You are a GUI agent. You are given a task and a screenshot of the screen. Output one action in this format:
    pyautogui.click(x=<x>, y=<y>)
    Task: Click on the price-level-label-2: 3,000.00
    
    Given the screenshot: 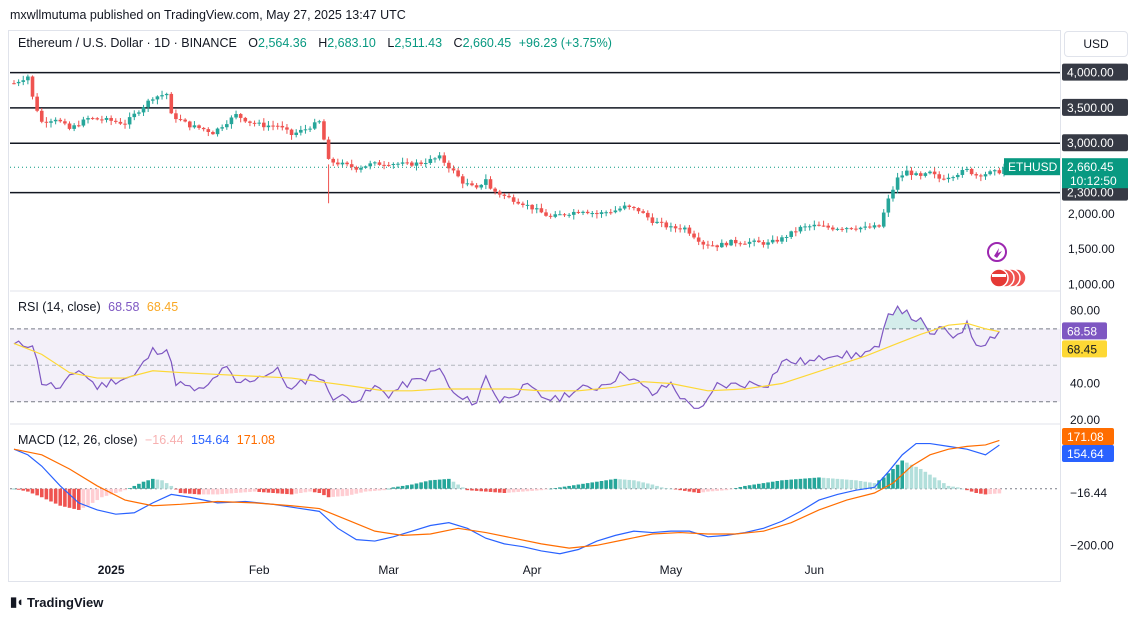 What is the action you would take?
    pyautogui.click(x=1090, y=143)
    